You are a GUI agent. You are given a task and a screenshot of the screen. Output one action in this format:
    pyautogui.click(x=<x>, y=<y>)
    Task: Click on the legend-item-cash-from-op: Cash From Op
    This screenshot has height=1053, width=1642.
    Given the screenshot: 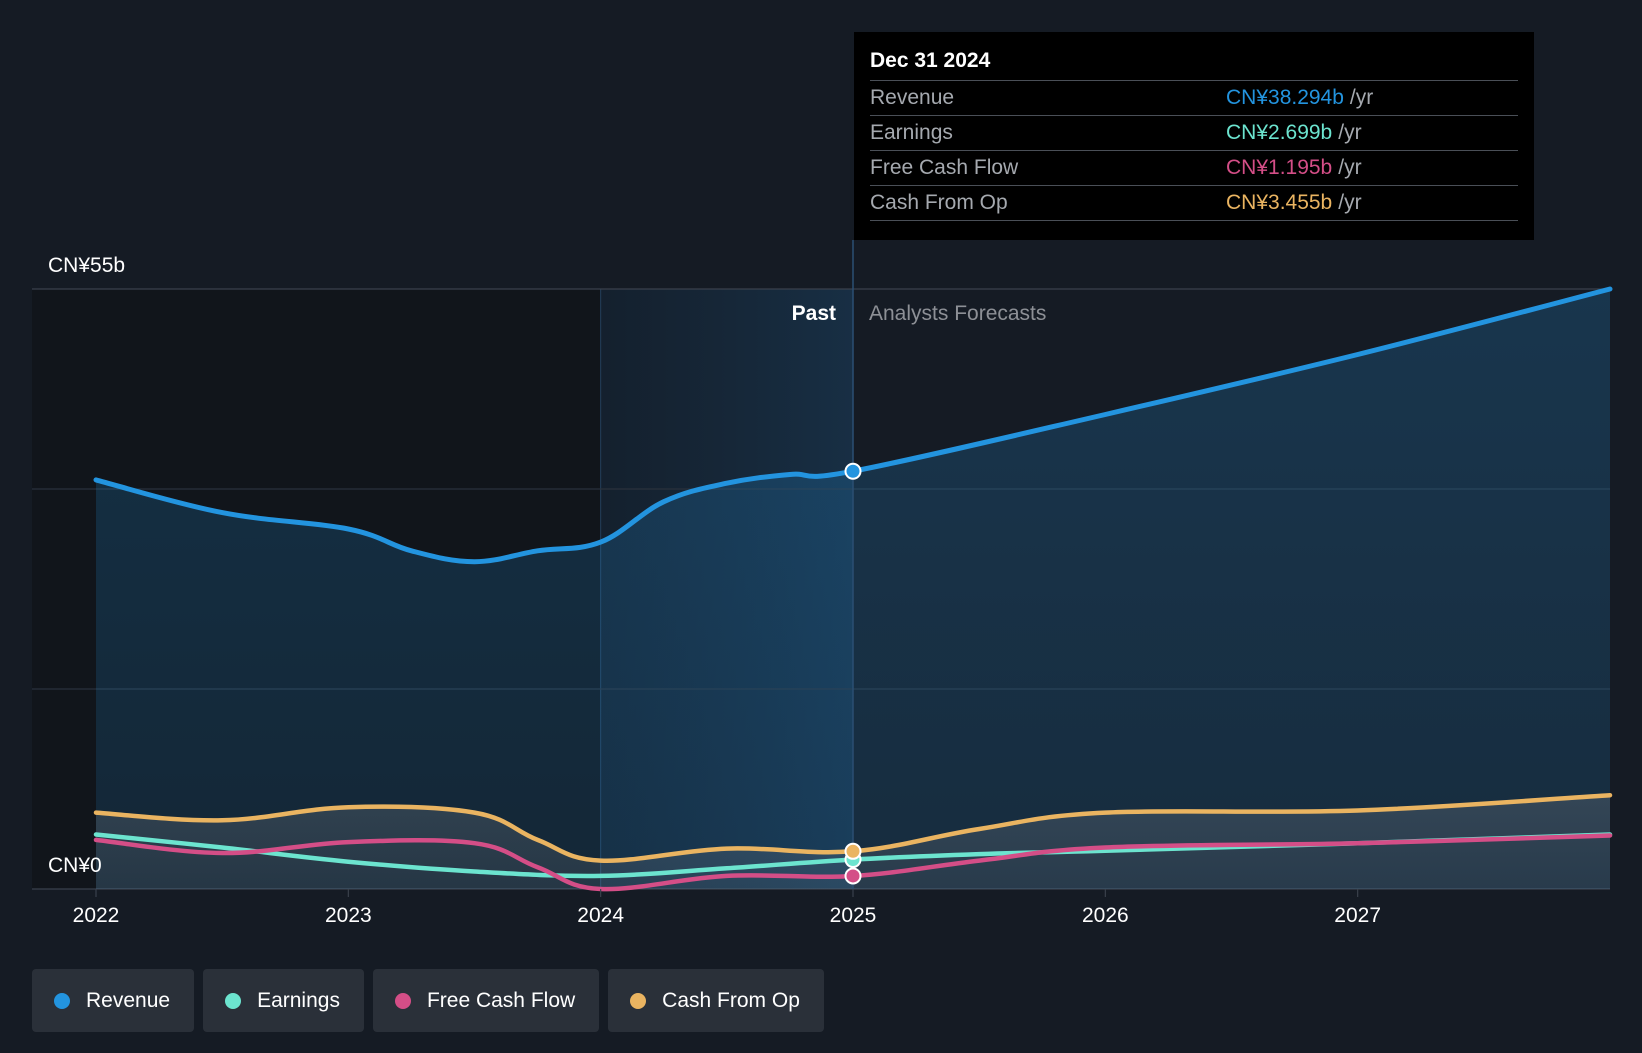 What is the action you would take?
    pyautogui.click(x=716, y=1000)
    